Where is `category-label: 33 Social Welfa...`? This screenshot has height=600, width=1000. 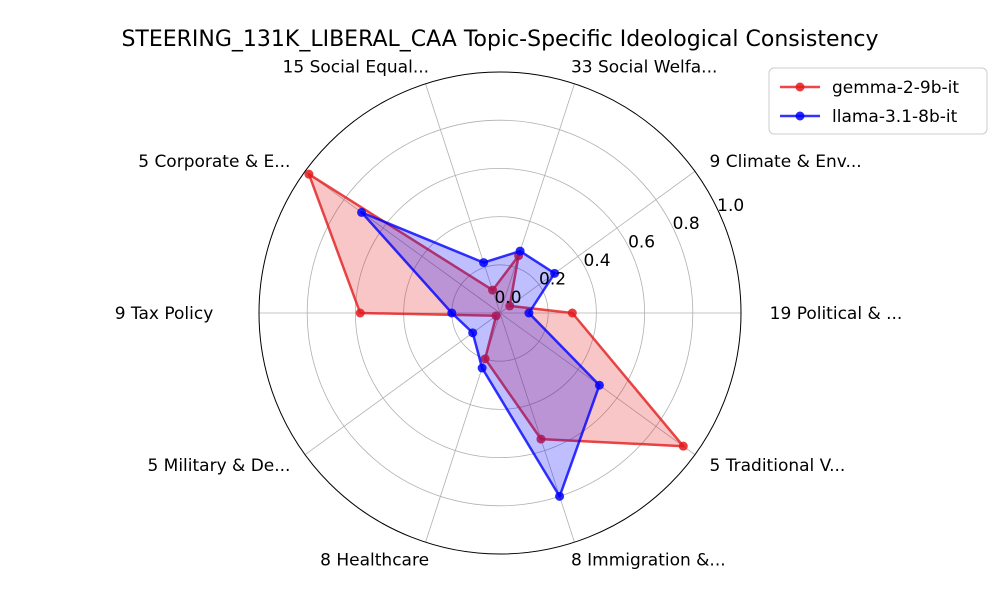 category-label: 33 Social Welfa... is located at coordinates (644, 68).